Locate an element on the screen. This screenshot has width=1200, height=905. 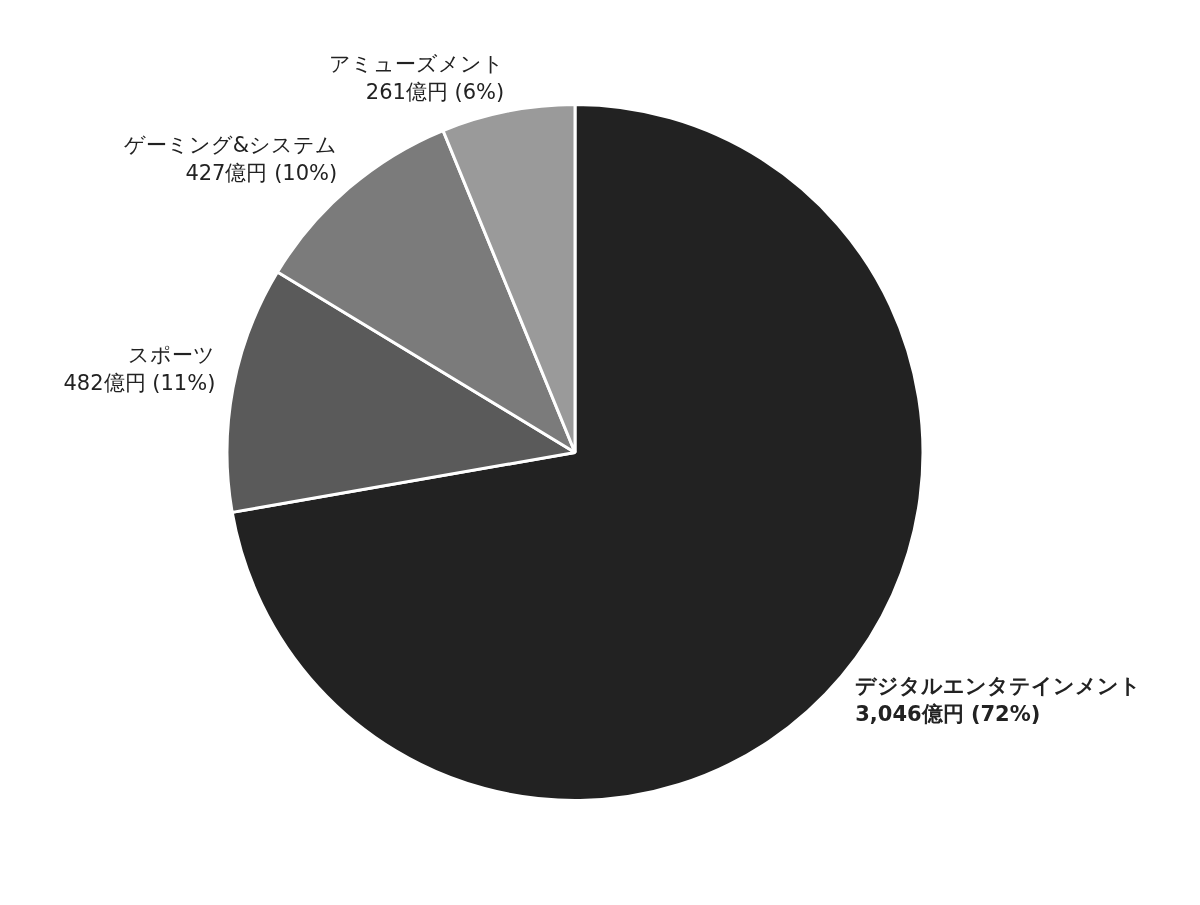
slice-label: スポーツ is located at coordinates (172, 355).